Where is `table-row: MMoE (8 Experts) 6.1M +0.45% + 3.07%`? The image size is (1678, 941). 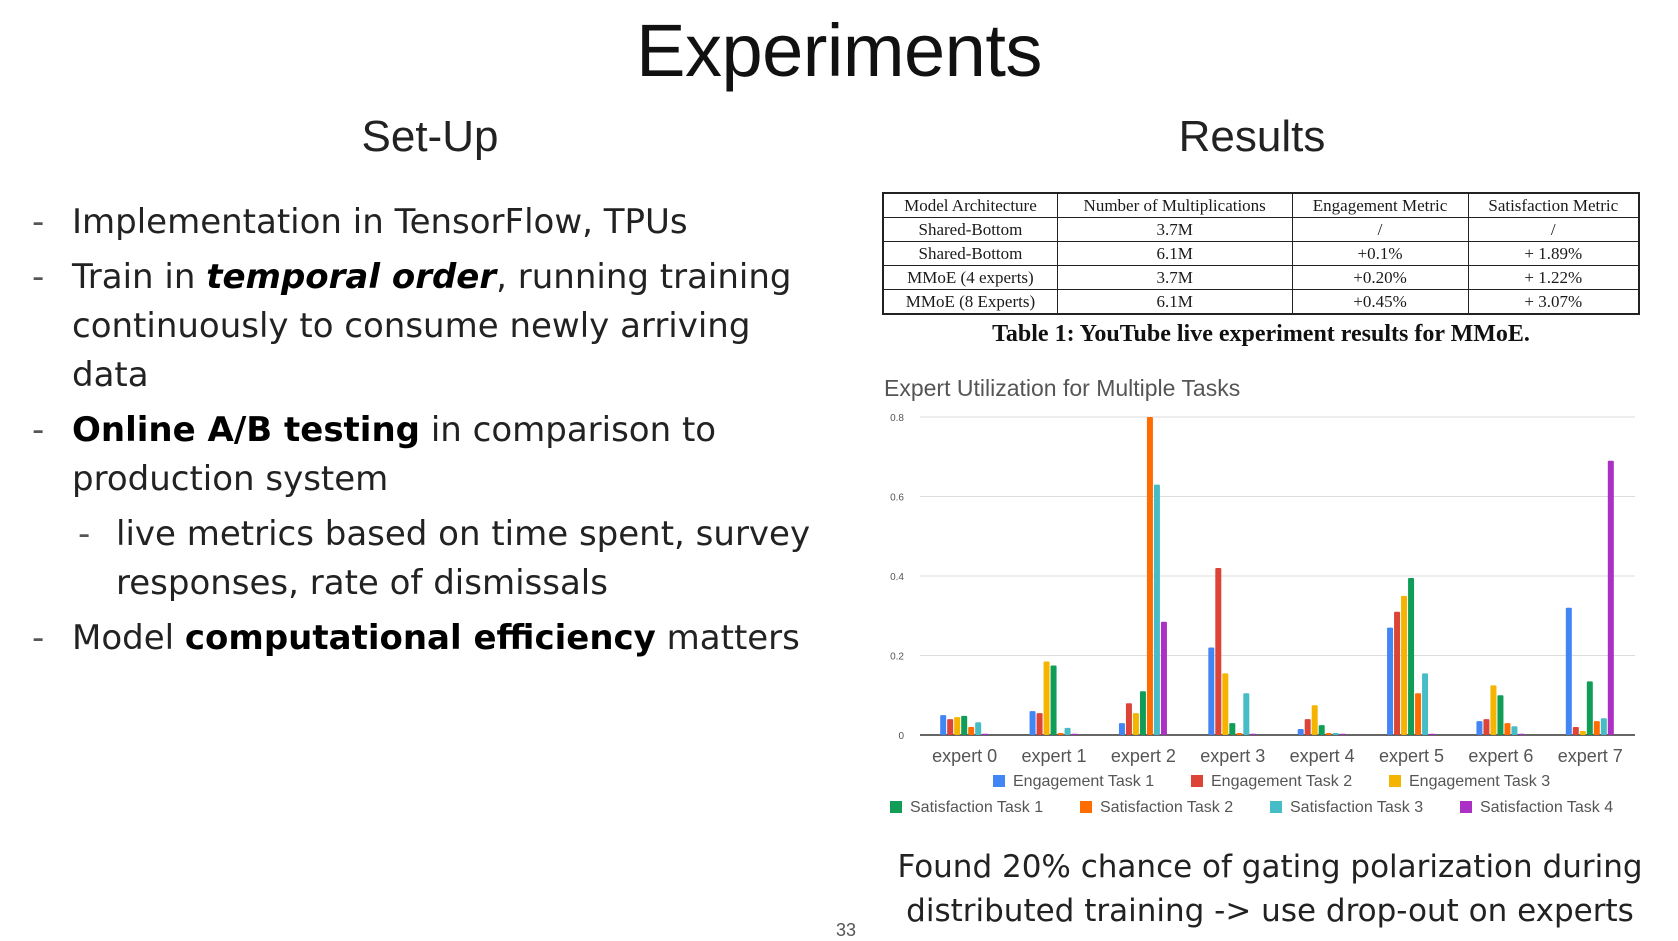 table-row: MMoE (8 Experts) 6.1M +0.45% + 3.07% is located at coordinates (1261, 302).